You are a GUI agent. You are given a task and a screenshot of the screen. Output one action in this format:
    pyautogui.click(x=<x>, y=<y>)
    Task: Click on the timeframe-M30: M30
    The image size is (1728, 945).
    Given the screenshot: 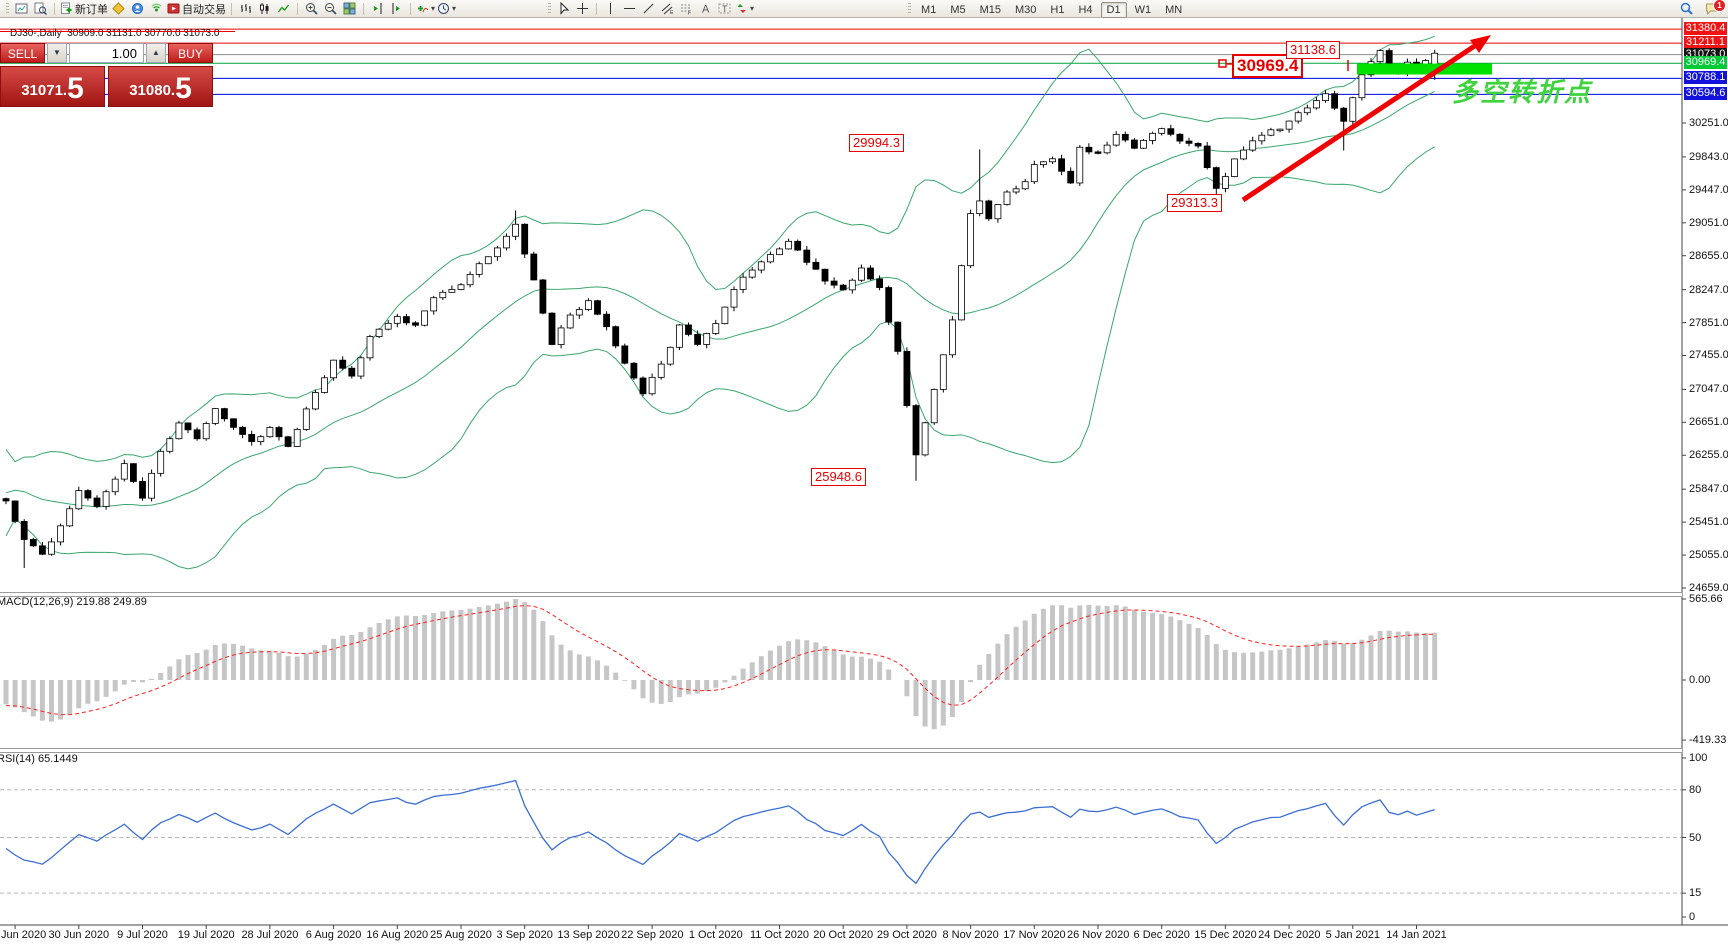 What is the action you would take?
    pyautogui.click(x=1026, y=9)
    